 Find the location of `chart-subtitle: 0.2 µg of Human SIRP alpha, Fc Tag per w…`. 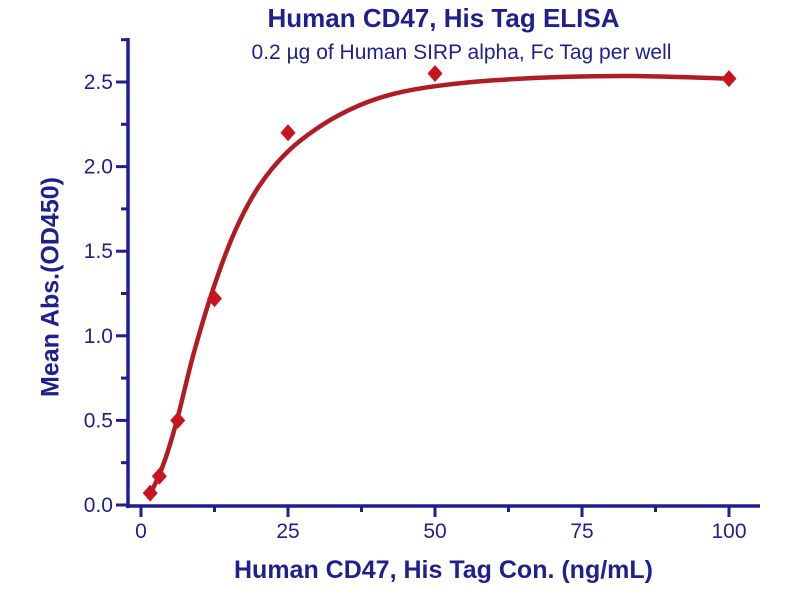

chart-subtitle: 0.2 µg of Human SIRP alpha, Fc Tag per w… is located at coordinates (461, 52).